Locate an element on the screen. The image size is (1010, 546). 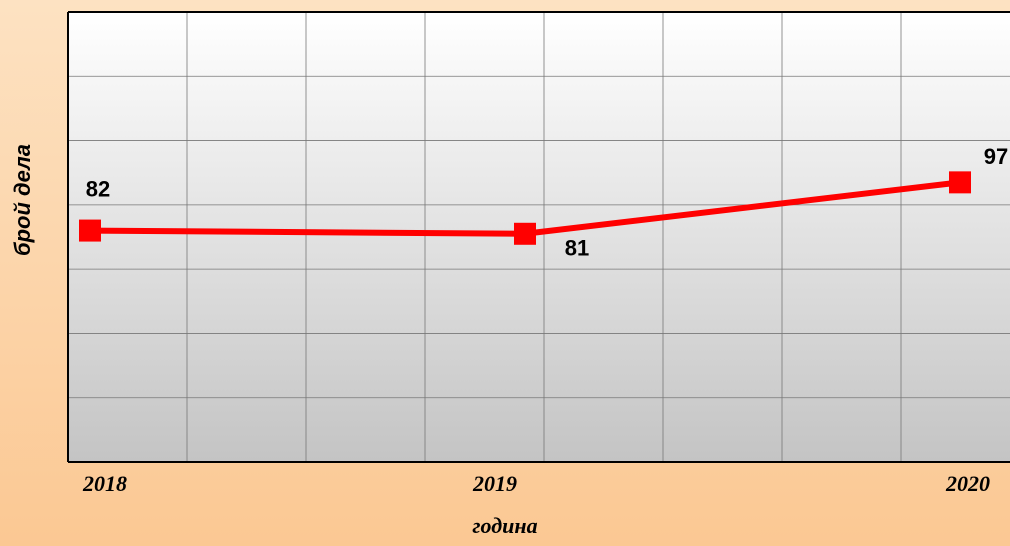
data-label: 81 is located at coordinates (577, 248).